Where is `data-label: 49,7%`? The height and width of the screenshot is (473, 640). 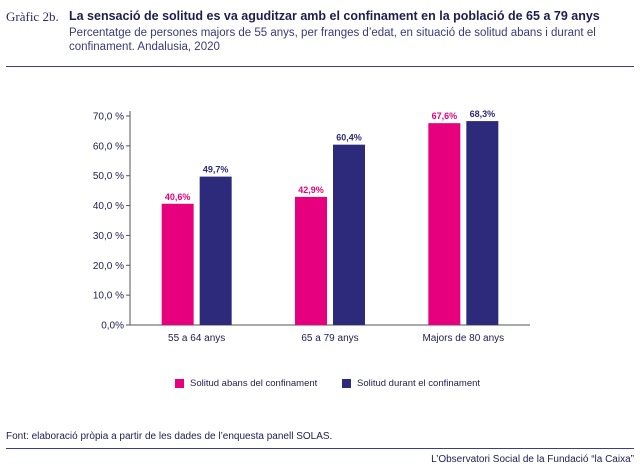
data-label: 49,7% is located at coordinates (216, 170).